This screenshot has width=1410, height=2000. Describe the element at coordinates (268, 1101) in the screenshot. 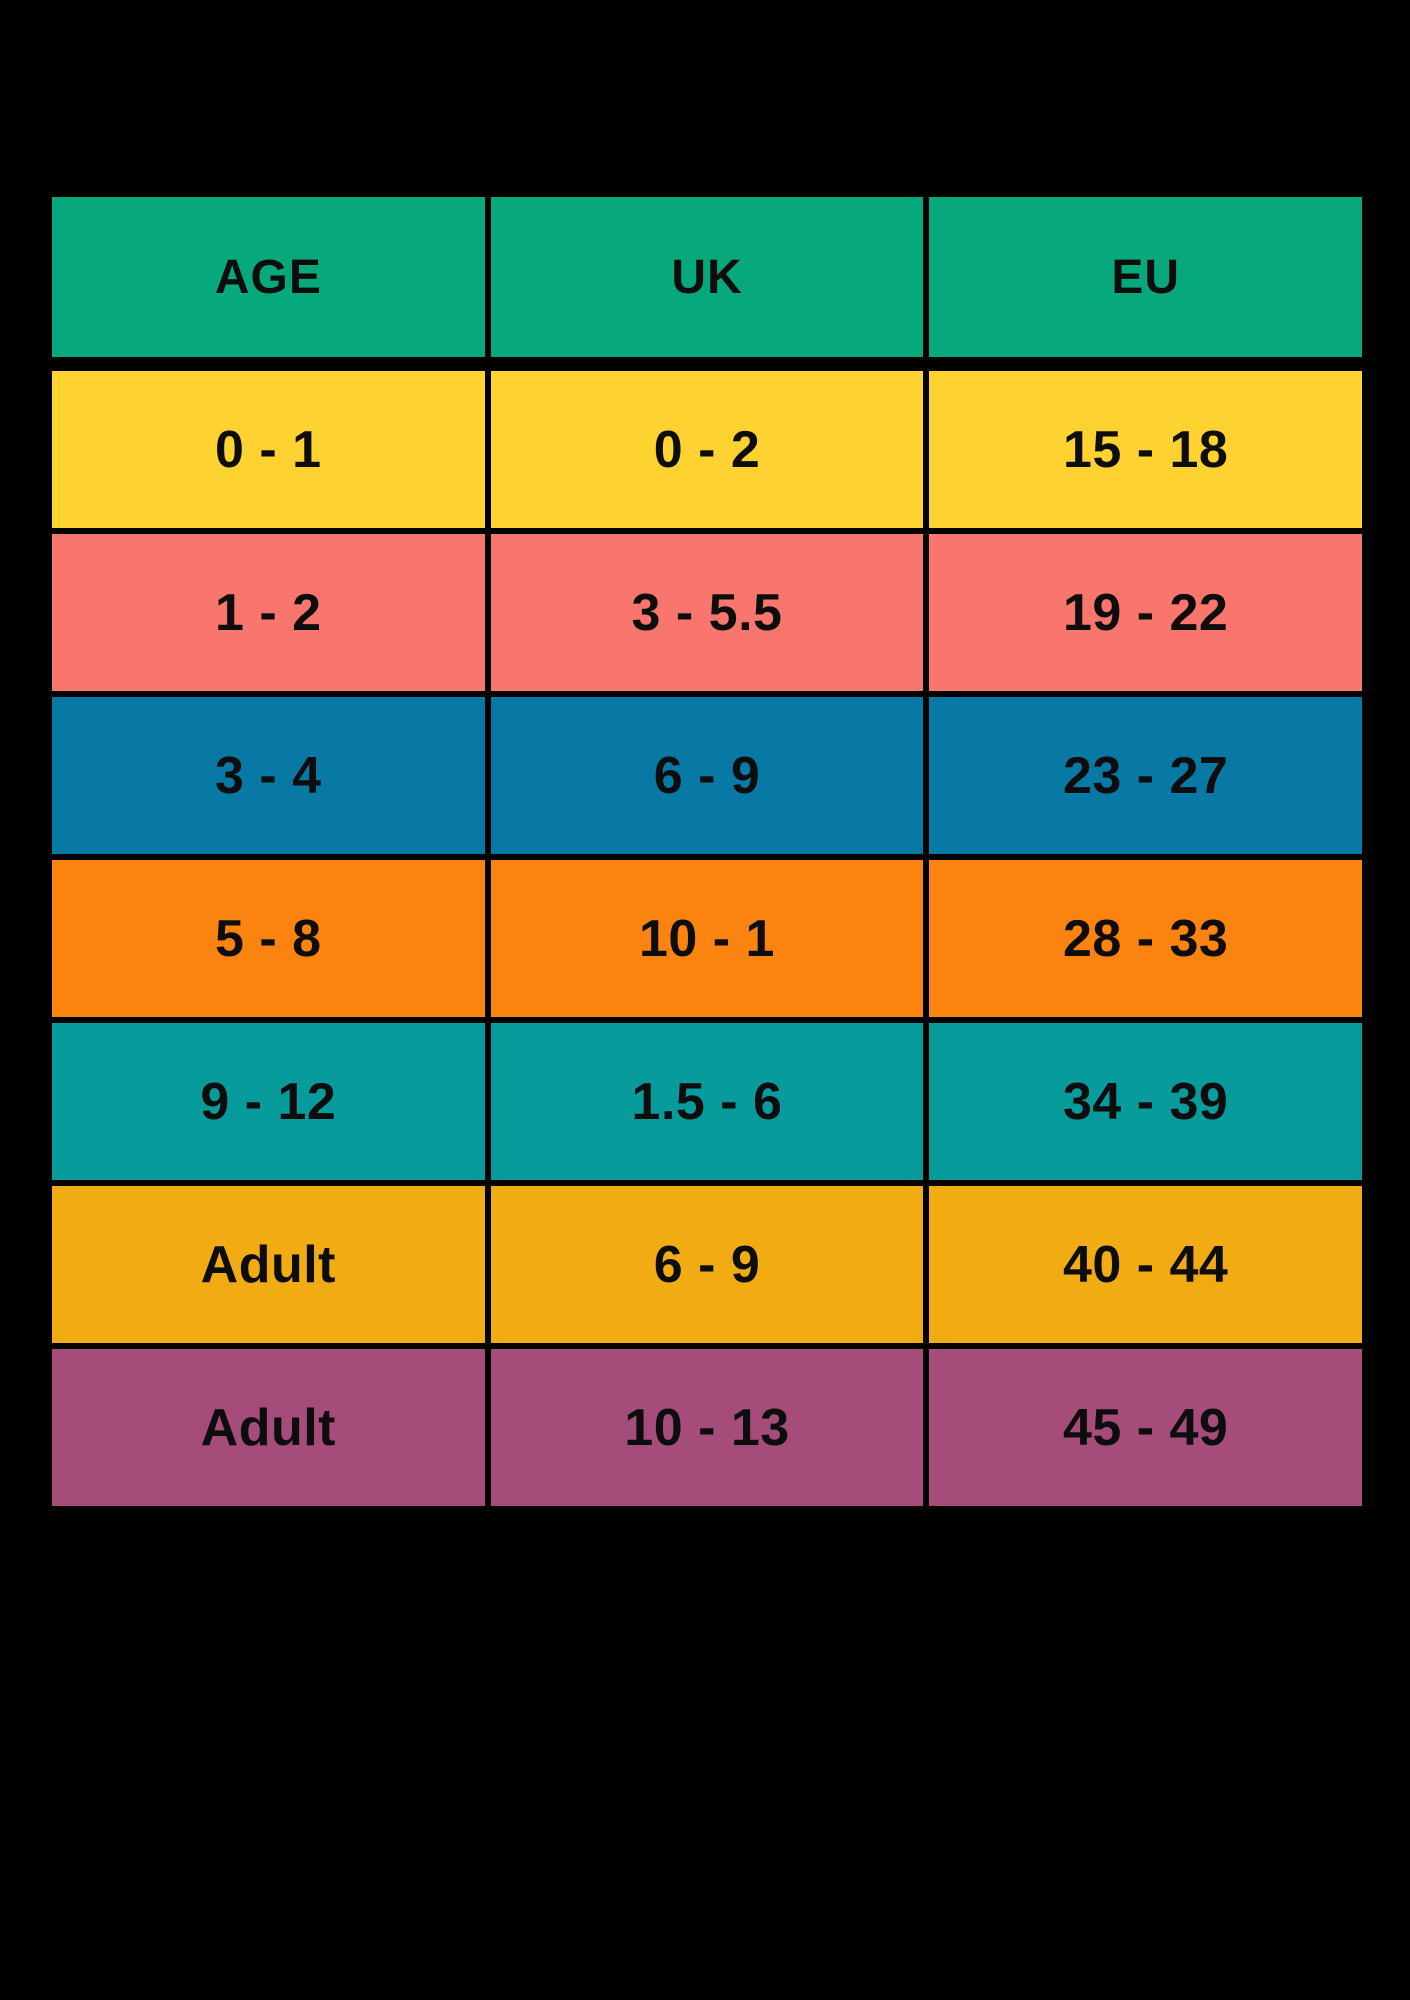

I see `cell-age-row4: 9 - 12` at that location.